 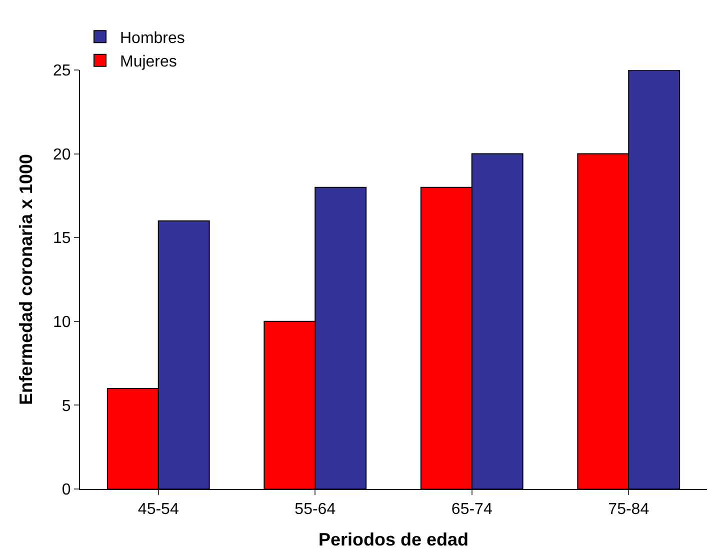 I want to click on x-tick-label: 75-84, so click(x=629, y=509).